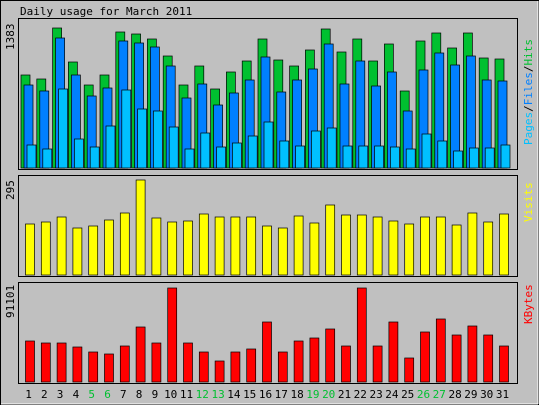 Image resolution: width=539 pixels, height=405 pixels. What do you see at coordinates (155, 394) in the screenshot?
I see `x-label-day-9: 9` at bounding box center [155, 394].